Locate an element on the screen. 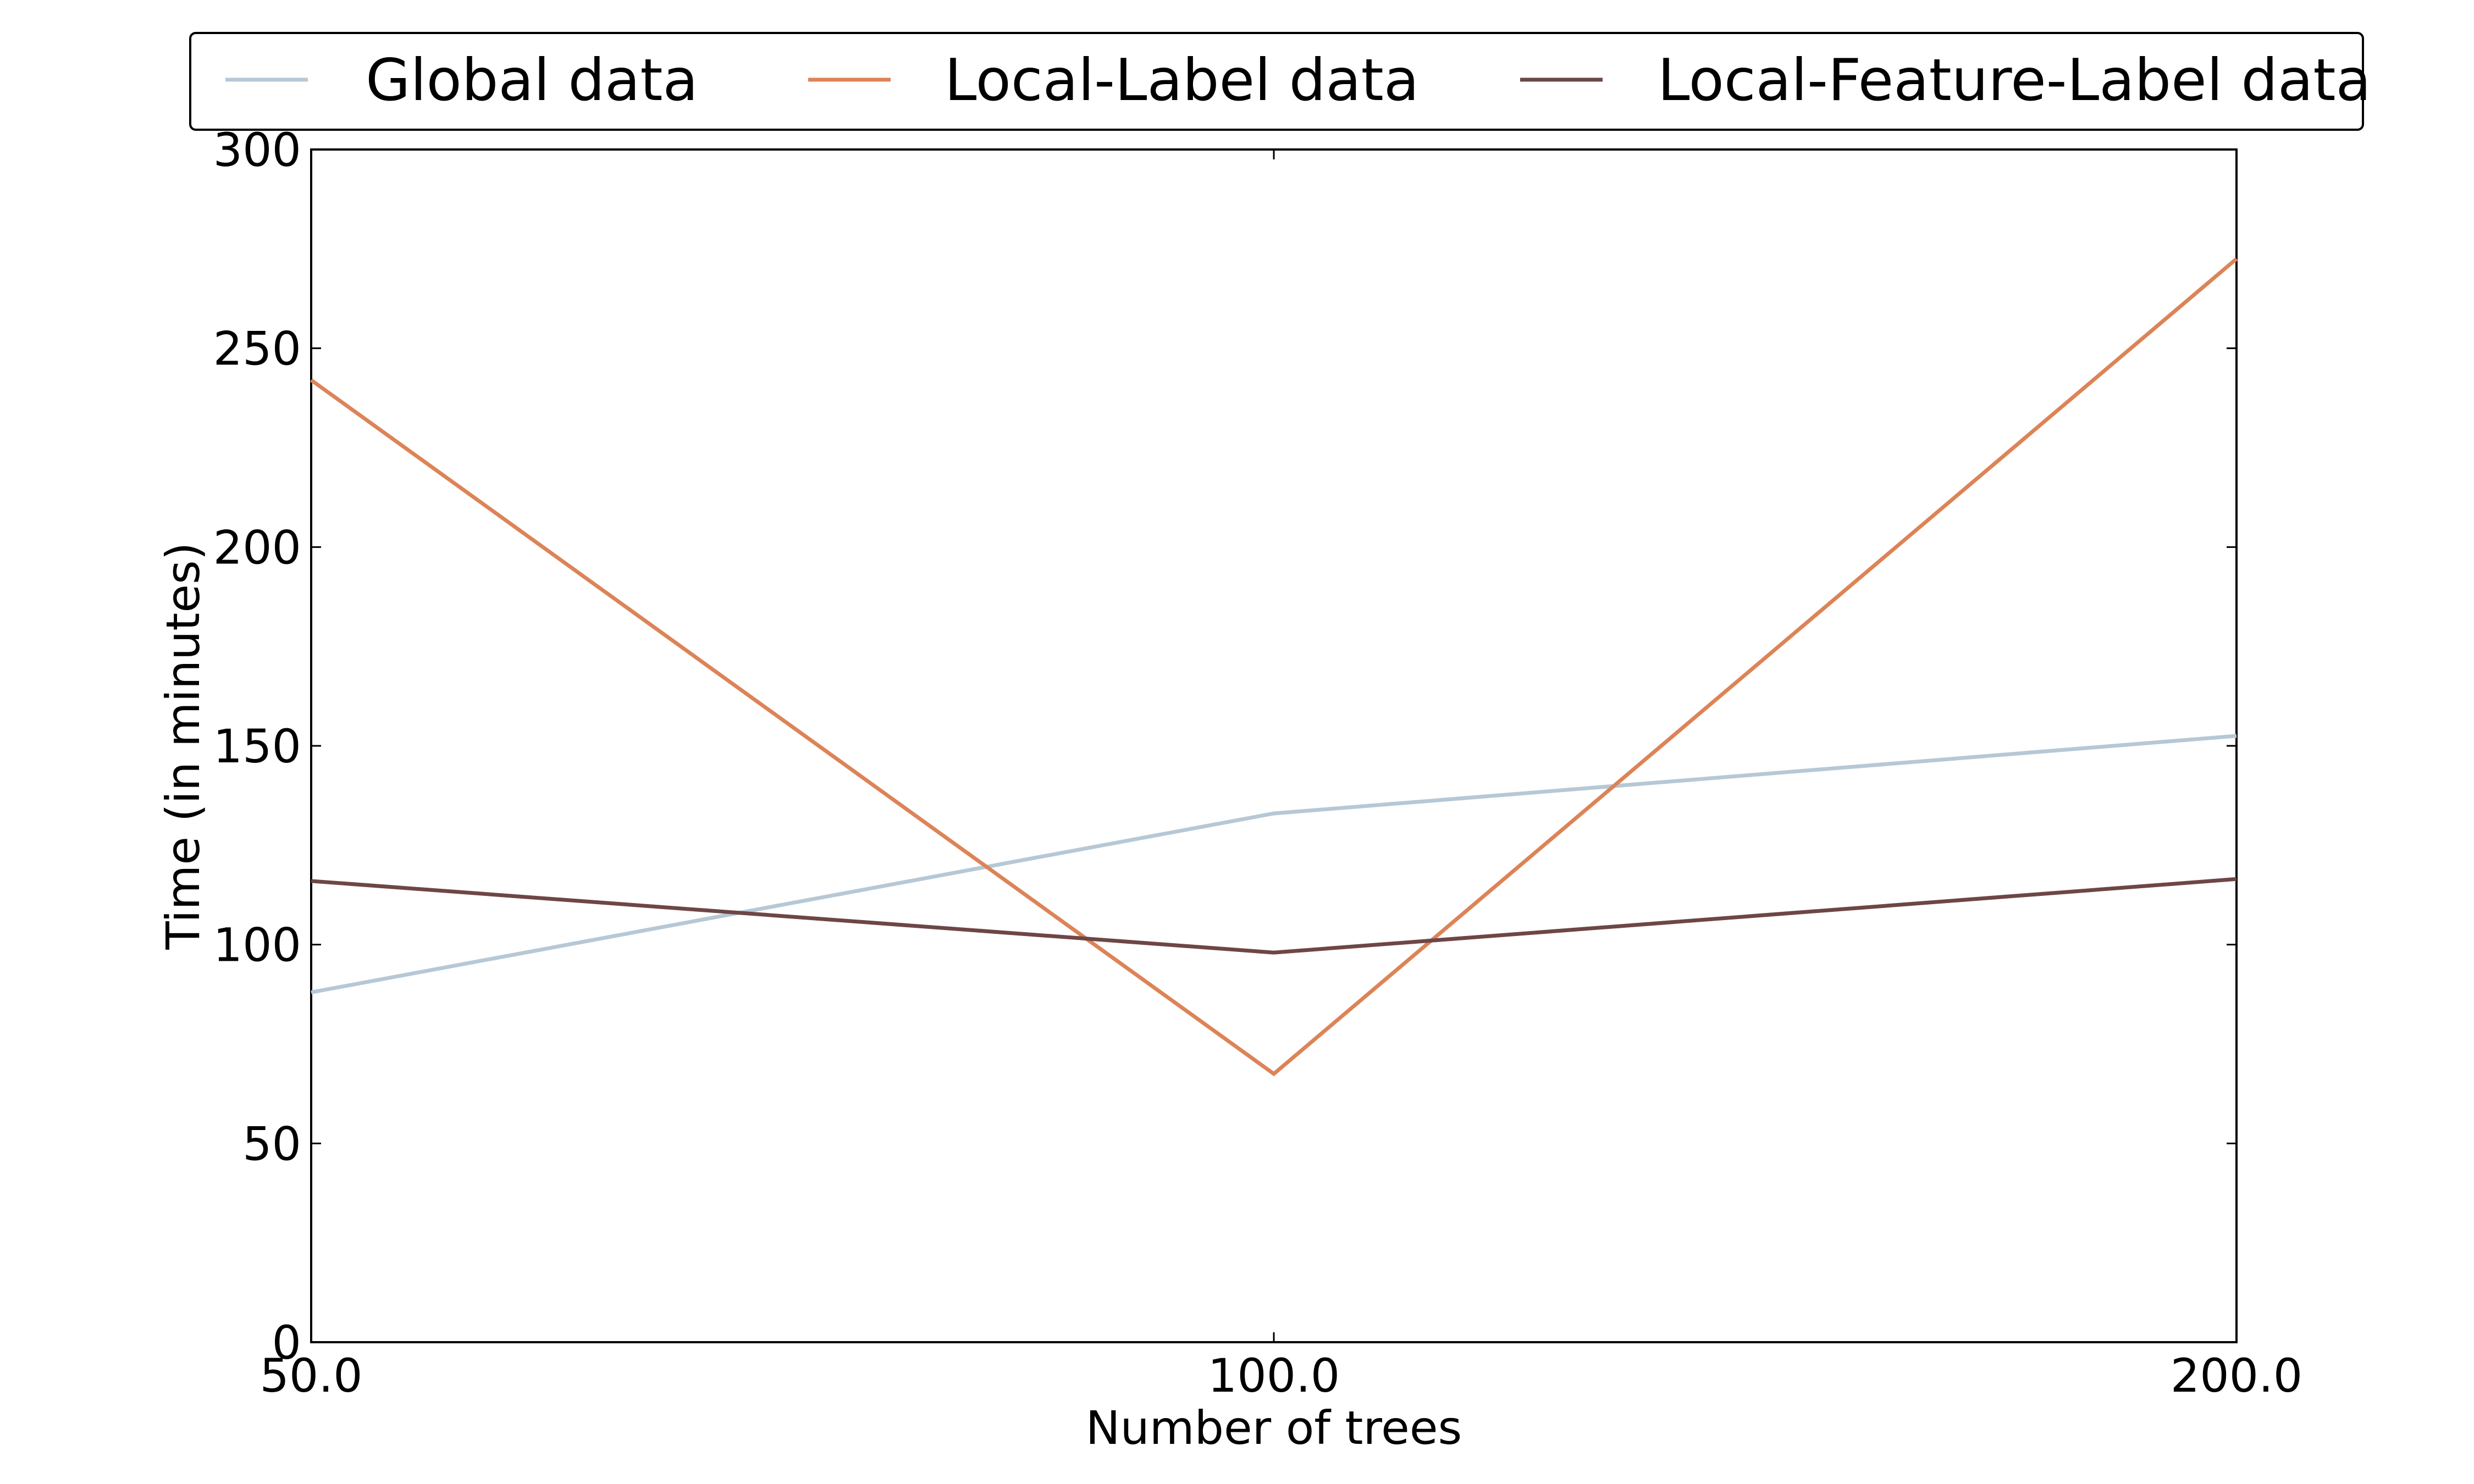  y-tick-label: 100 is located at coordinates (257, 945).